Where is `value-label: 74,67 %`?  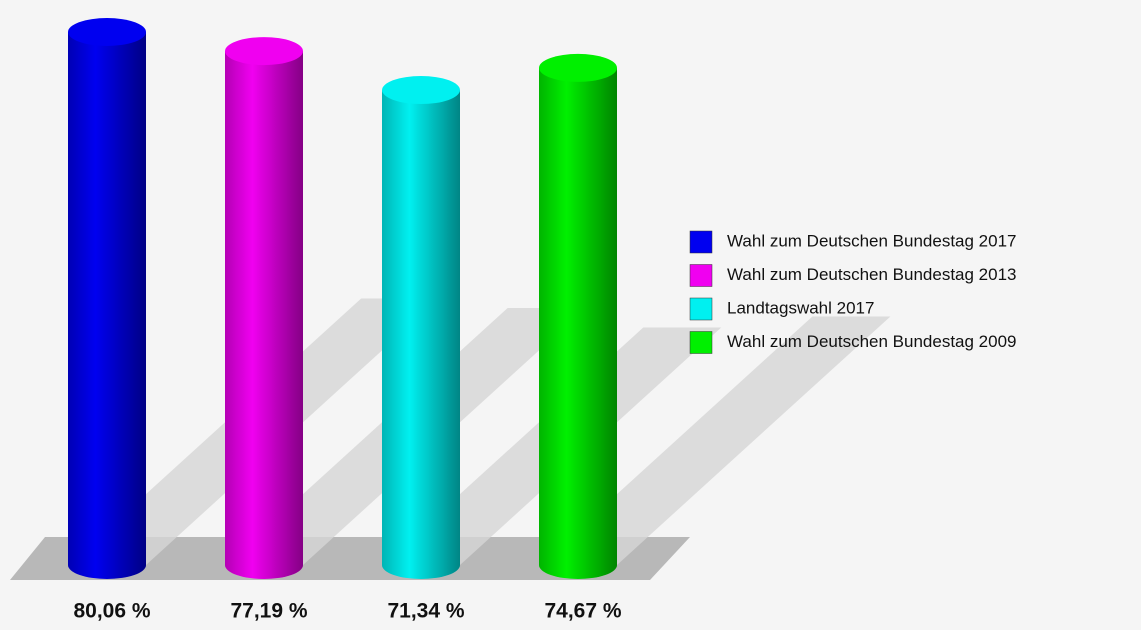
value-label: 74,67 % is located at coordinates (582, 611).